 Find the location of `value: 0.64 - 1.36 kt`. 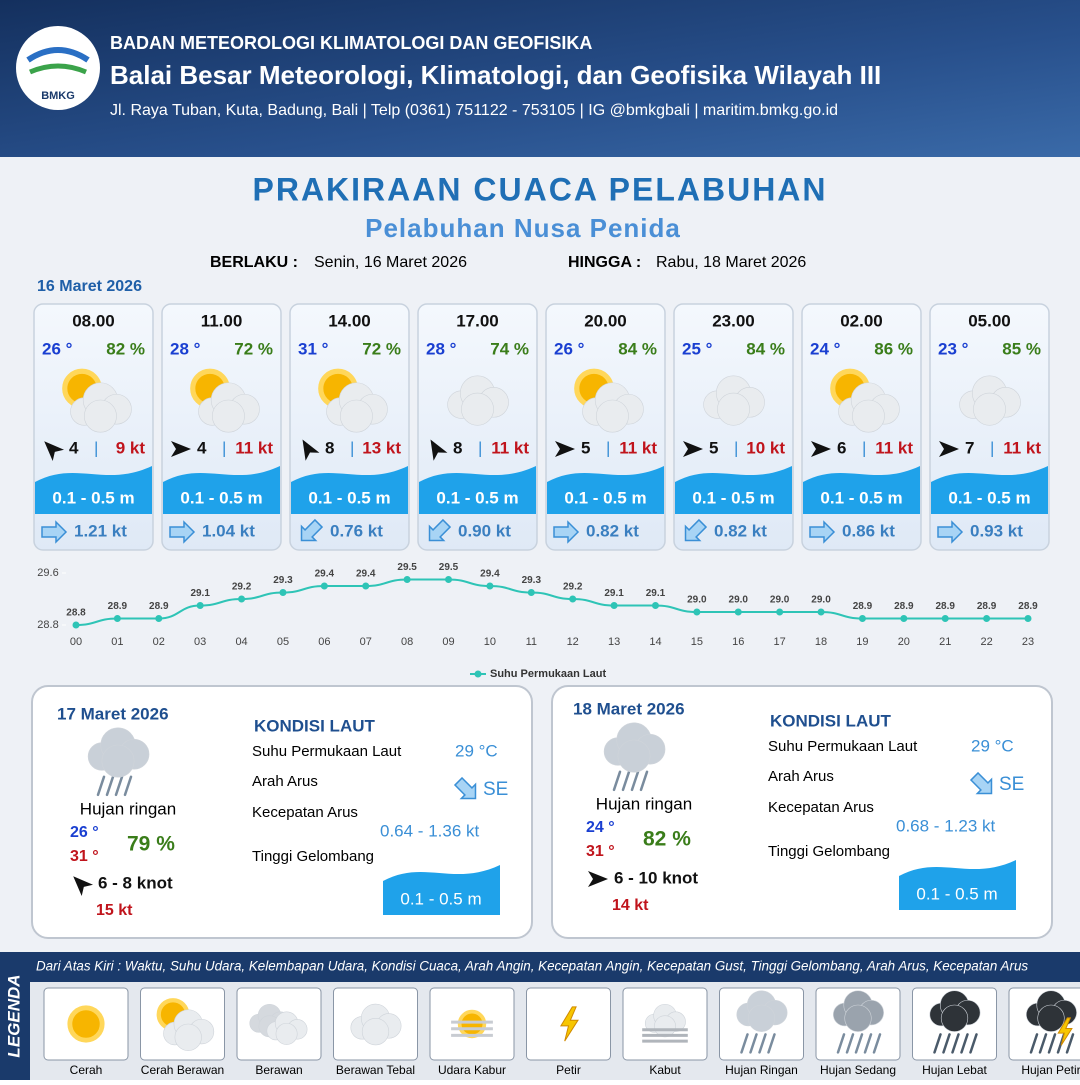

value: 0.64 - 1.36 kt is located at coordinates (430, 830).